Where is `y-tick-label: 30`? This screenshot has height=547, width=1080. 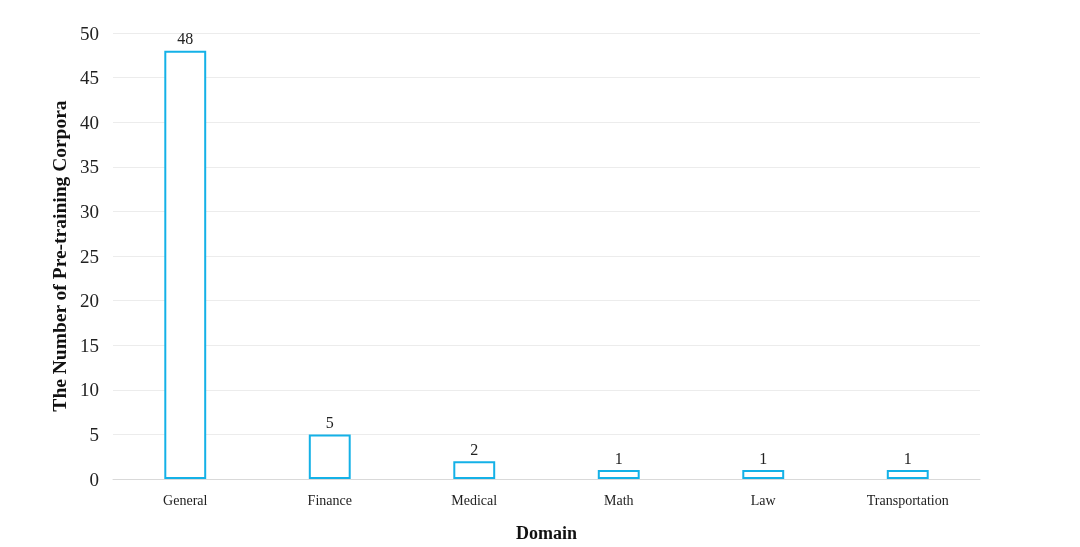 y-tick-label: 30 is located at coordinates (89, 211).